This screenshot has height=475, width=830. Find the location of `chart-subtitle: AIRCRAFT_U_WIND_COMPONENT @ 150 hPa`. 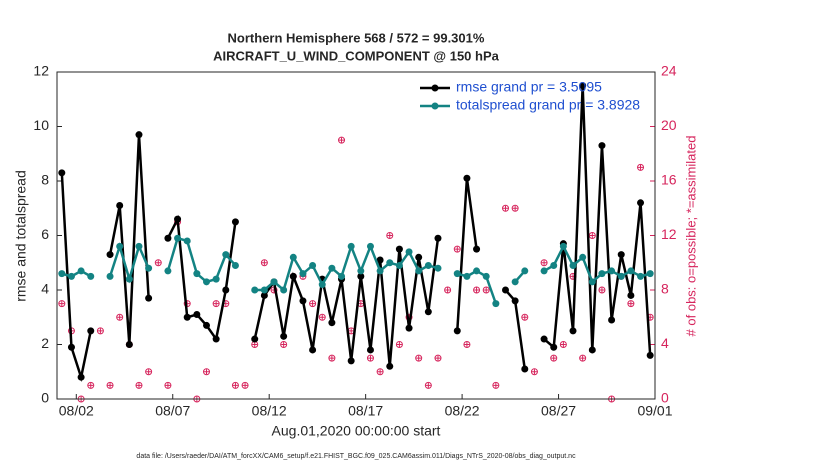

chart-subtitle: AIRCRAFT_U_WIND_COMPONENT @ 150 hPa is located at coordinates (356, 55).